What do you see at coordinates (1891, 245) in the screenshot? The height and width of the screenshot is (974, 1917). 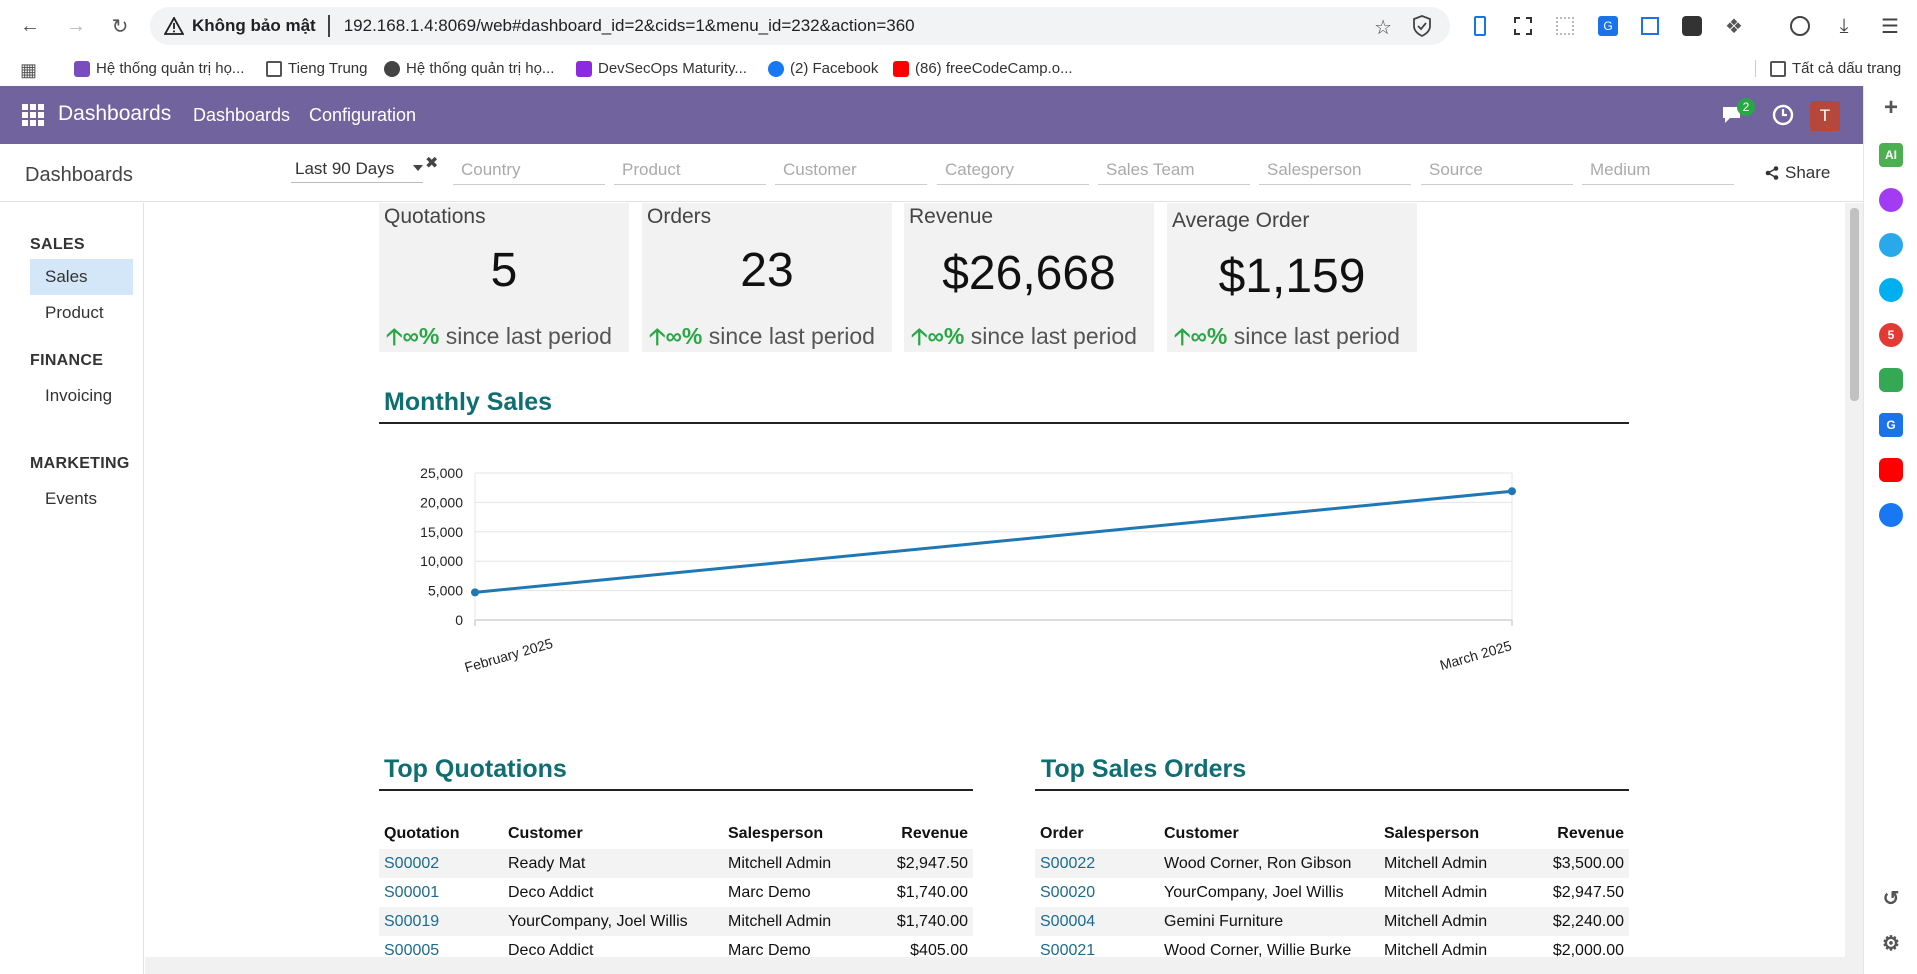 I see `telegram-icon` at bounding box center [1891, 245].